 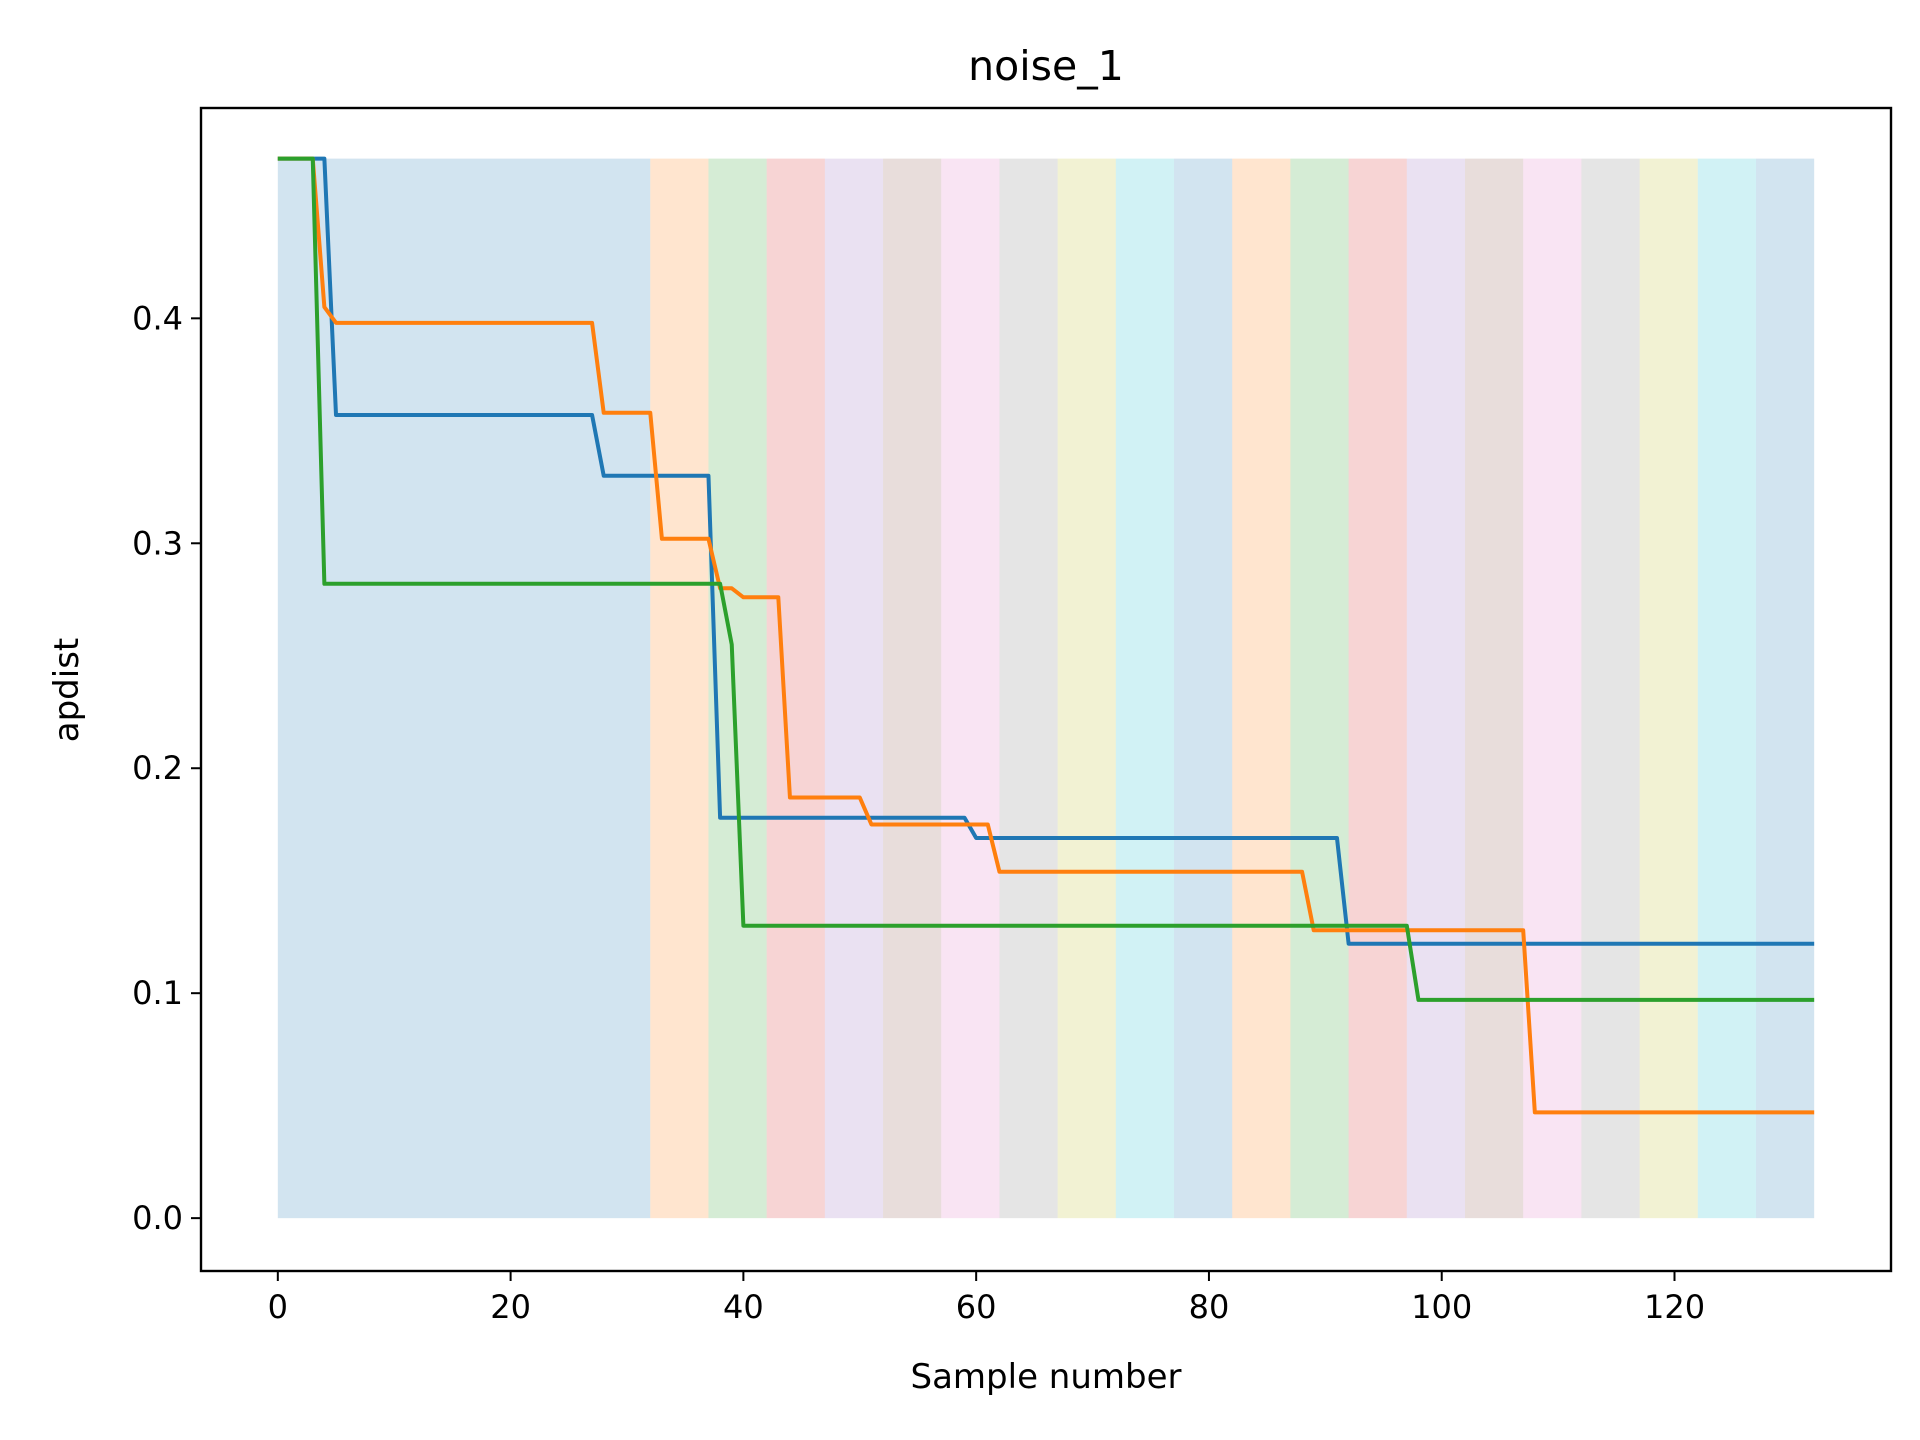 I want to click on chart-title: noise_1, so click(x=1046, y=66).